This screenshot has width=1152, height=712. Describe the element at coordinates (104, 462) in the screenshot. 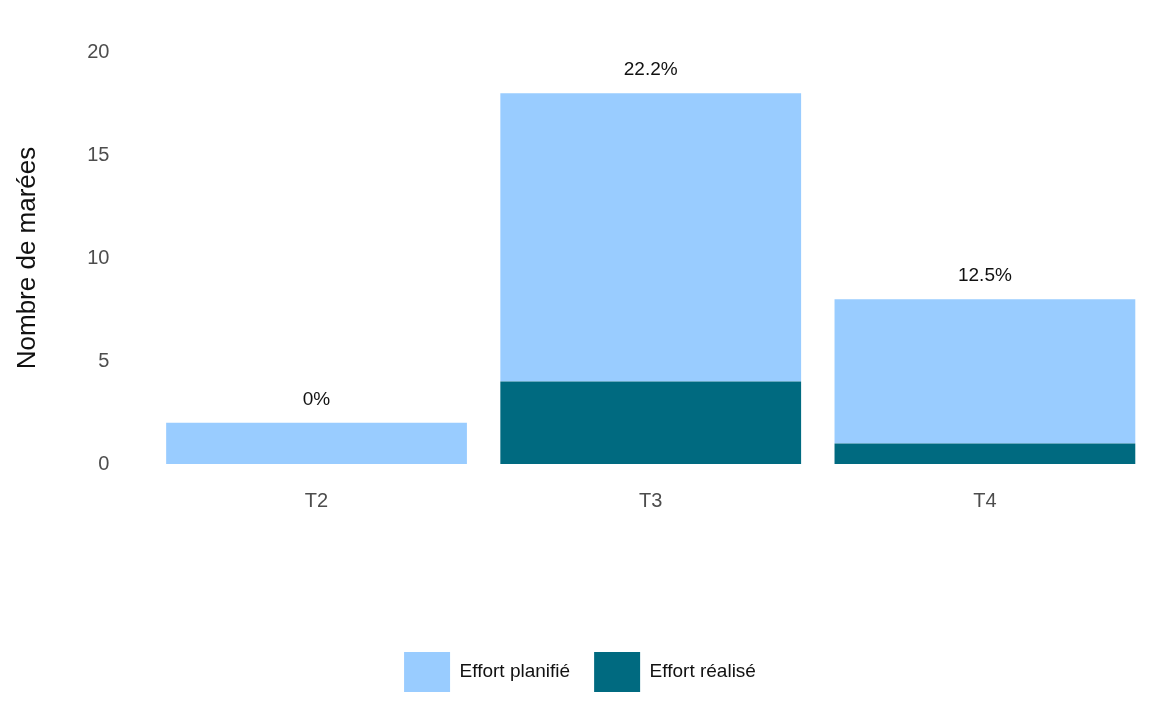

I see `y-tick-label: 0` at that location.